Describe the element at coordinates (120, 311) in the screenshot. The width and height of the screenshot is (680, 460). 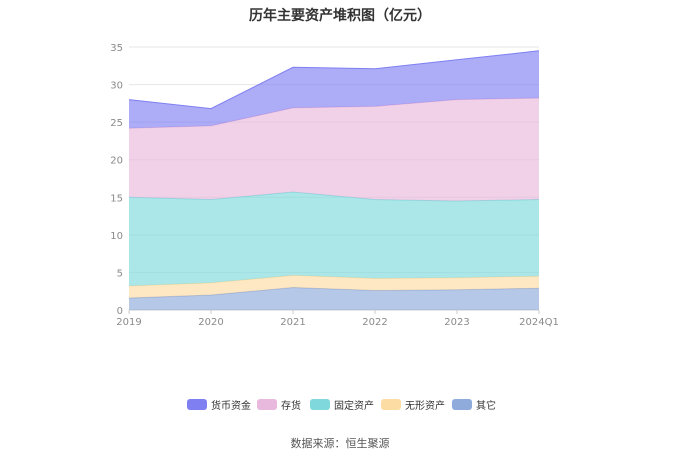
I see `y-tick-label: 0` at that location.